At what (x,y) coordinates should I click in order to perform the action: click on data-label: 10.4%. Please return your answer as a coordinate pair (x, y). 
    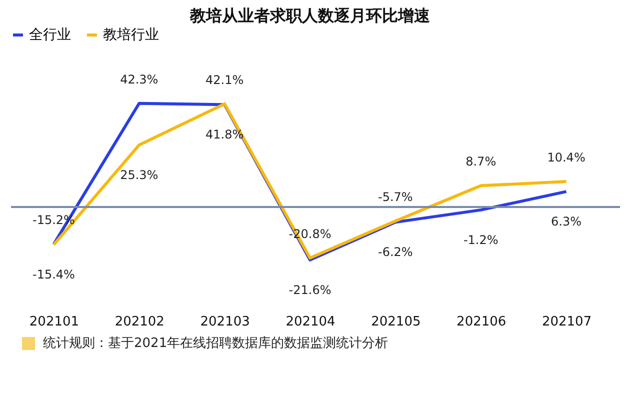
    Looking at the image, I should click on (566, 157).